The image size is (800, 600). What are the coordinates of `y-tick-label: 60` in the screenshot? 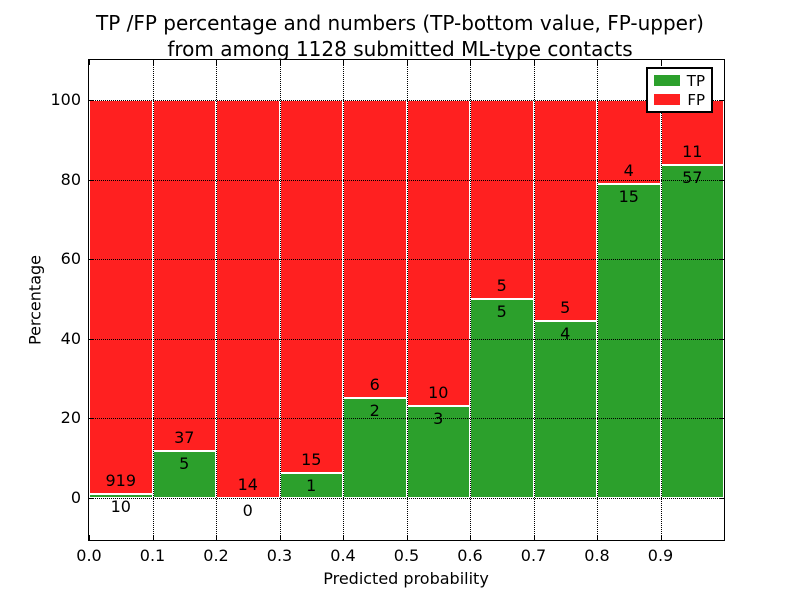 It's located at (70, 259).